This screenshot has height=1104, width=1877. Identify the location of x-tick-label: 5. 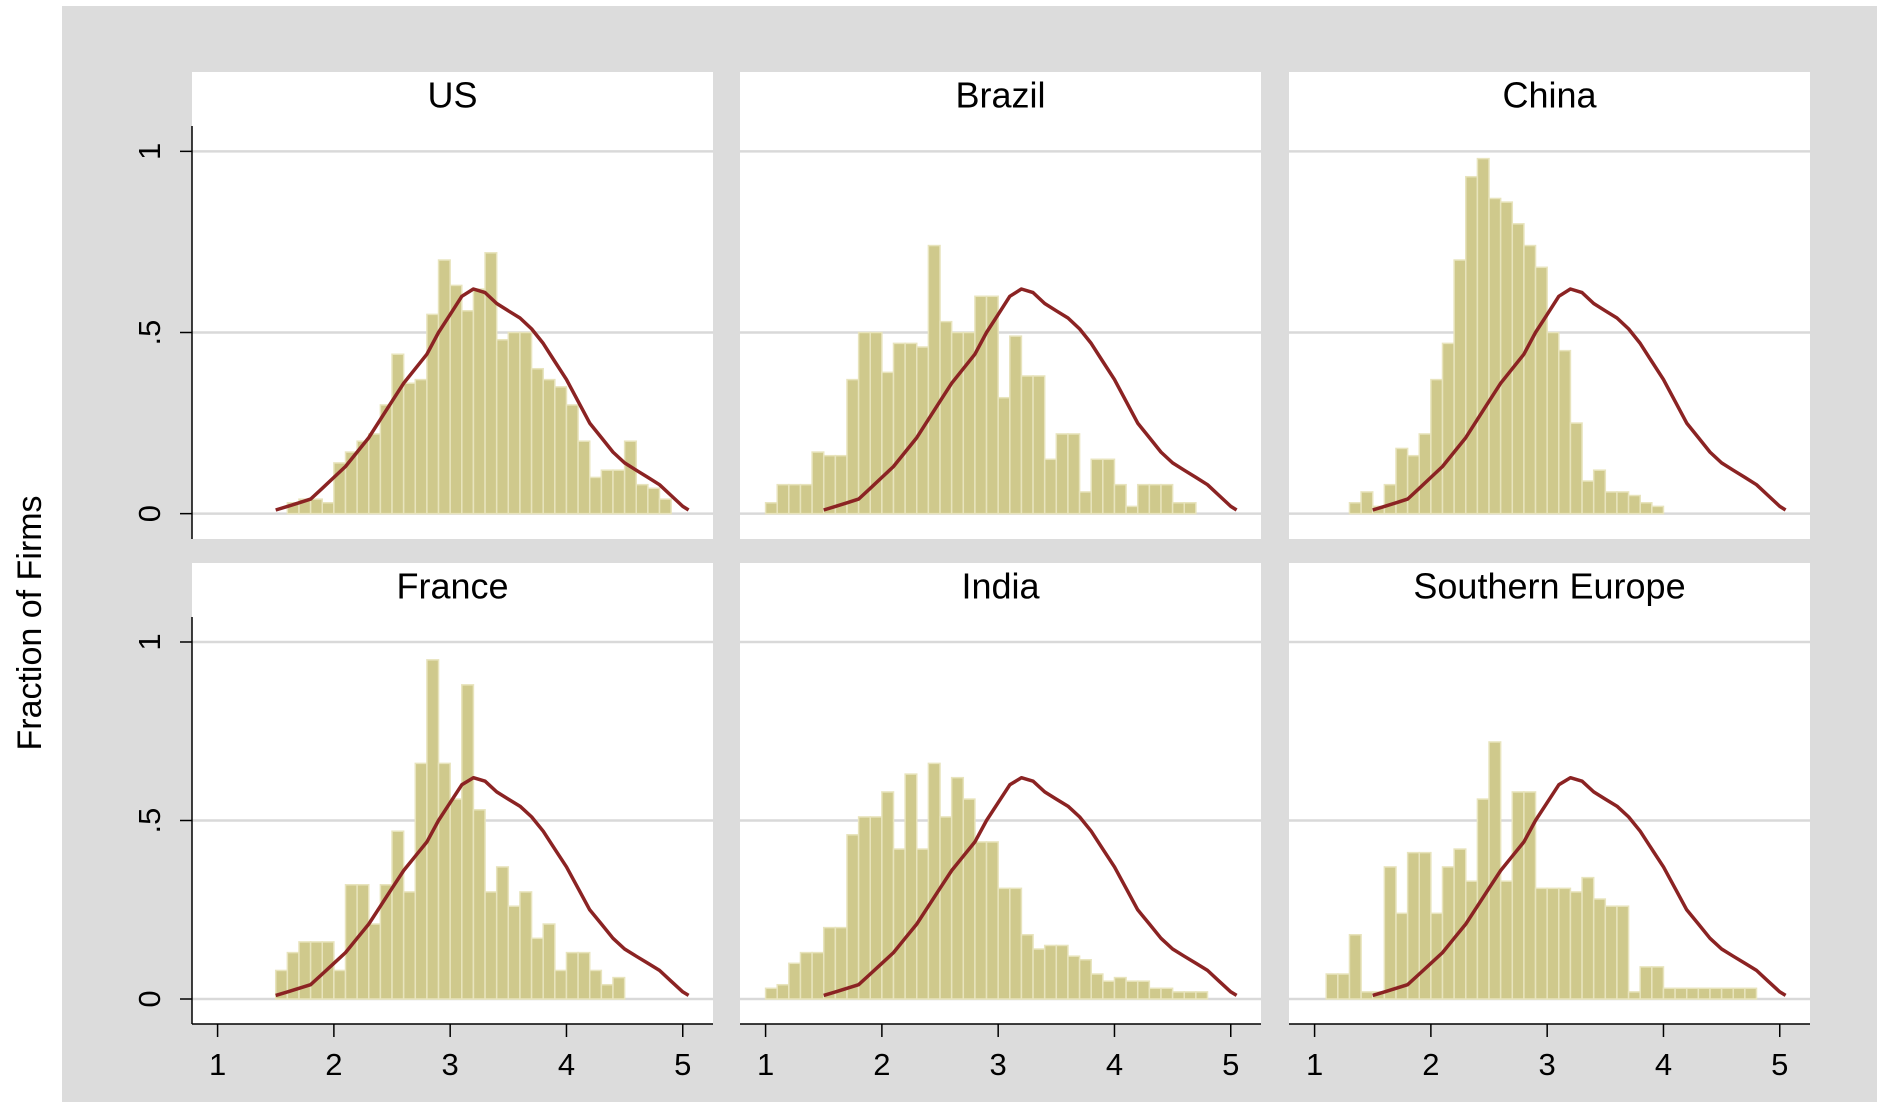
(1779, 1064).